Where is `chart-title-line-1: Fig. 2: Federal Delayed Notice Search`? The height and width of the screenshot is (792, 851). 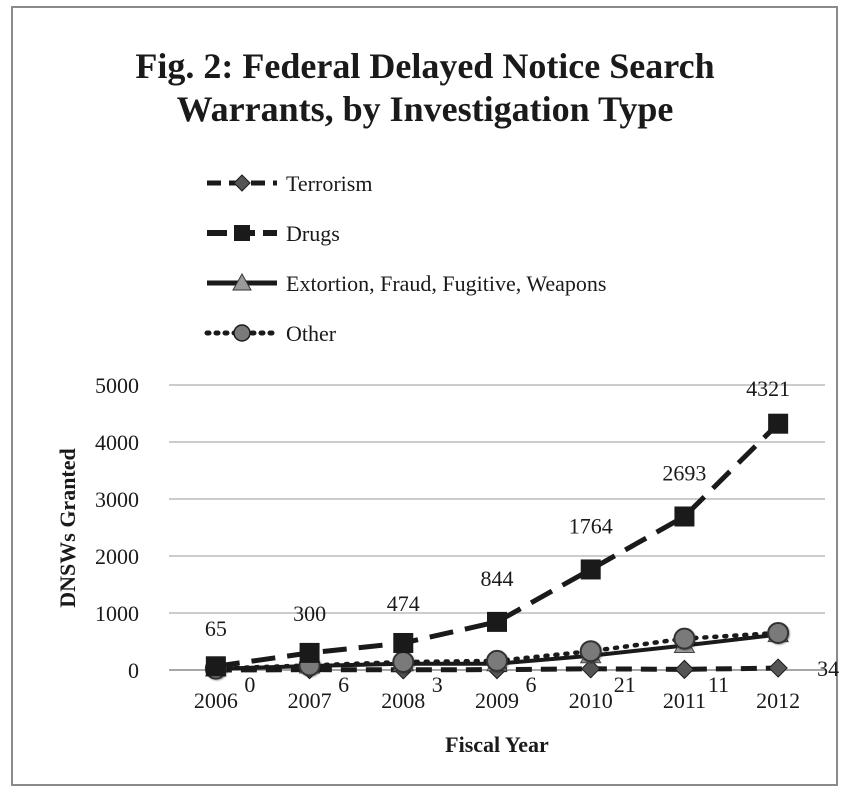 chart-title-line-1: Fig. 2: Federal Delayed Notice Search is located at coordinates (424, 66).